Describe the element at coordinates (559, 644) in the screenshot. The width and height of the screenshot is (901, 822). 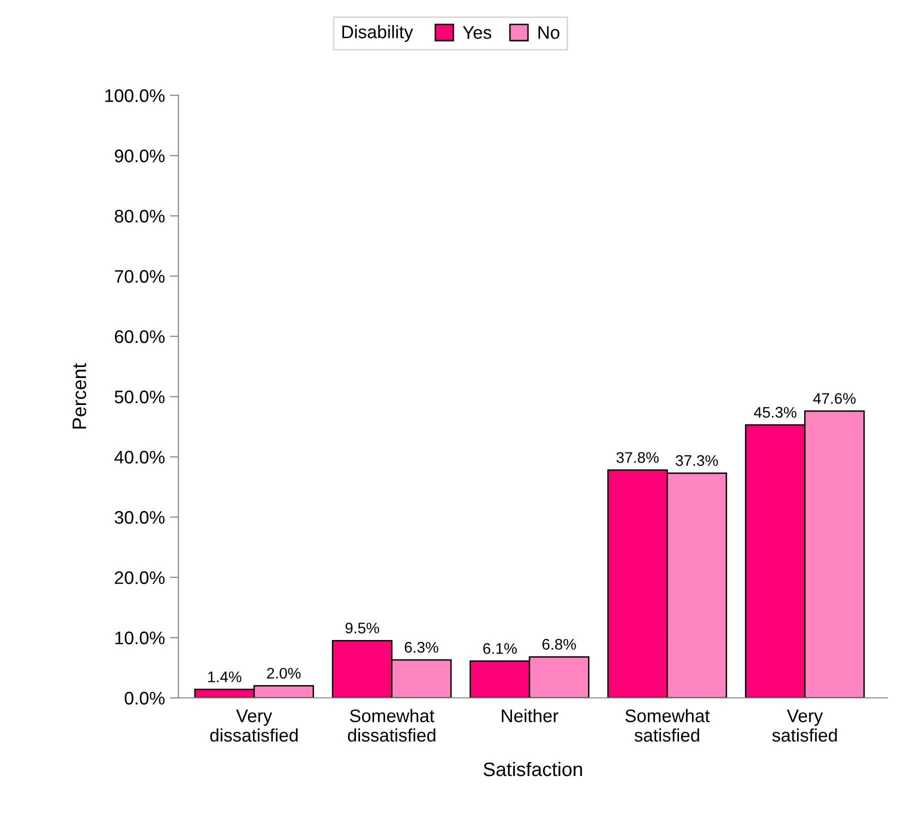
I see `data-label: 6.8%` at that location.